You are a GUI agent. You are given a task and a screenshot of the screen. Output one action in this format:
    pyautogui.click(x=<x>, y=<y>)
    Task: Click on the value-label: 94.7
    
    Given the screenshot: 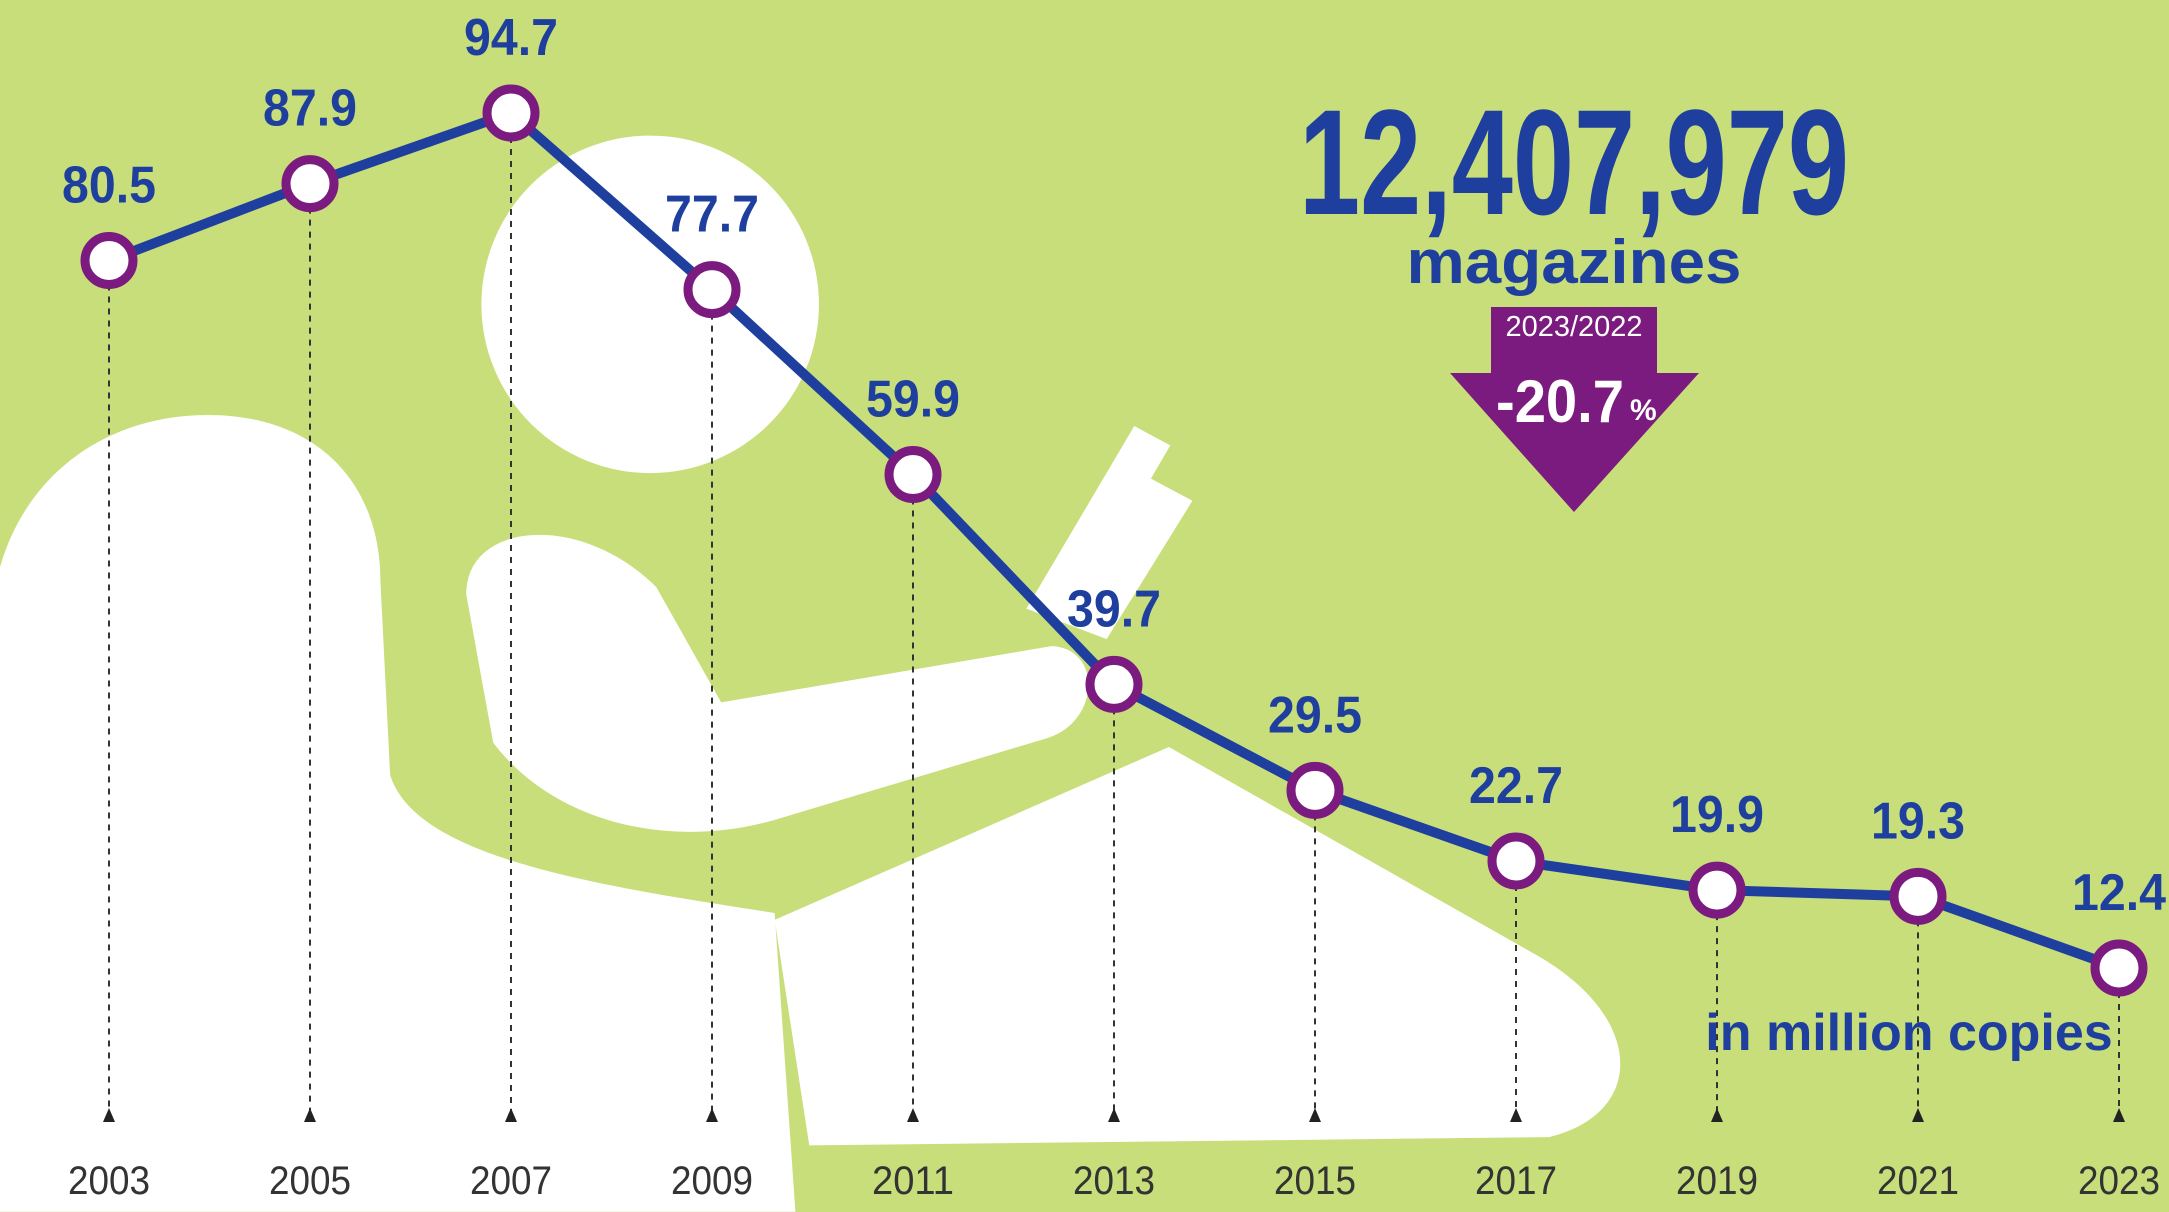 What is the action you would take?
    pyautogui.click(x=511, y=38)
    